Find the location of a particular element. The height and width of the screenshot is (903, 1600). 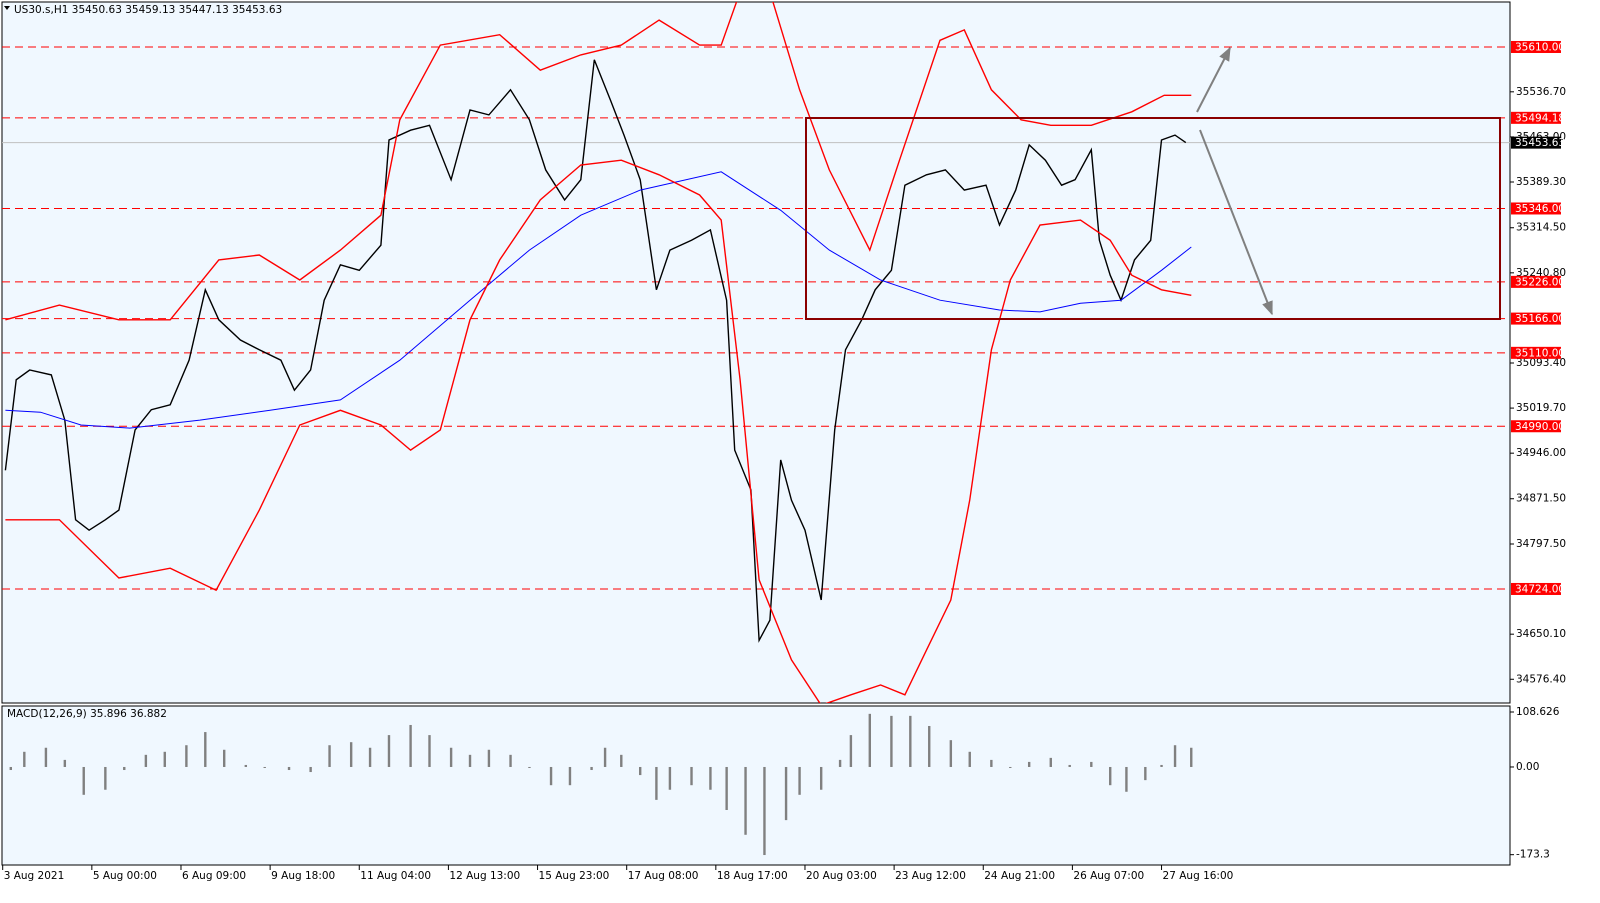

y-tick-label: 35389.30 is located at coordinates (1541, 182).